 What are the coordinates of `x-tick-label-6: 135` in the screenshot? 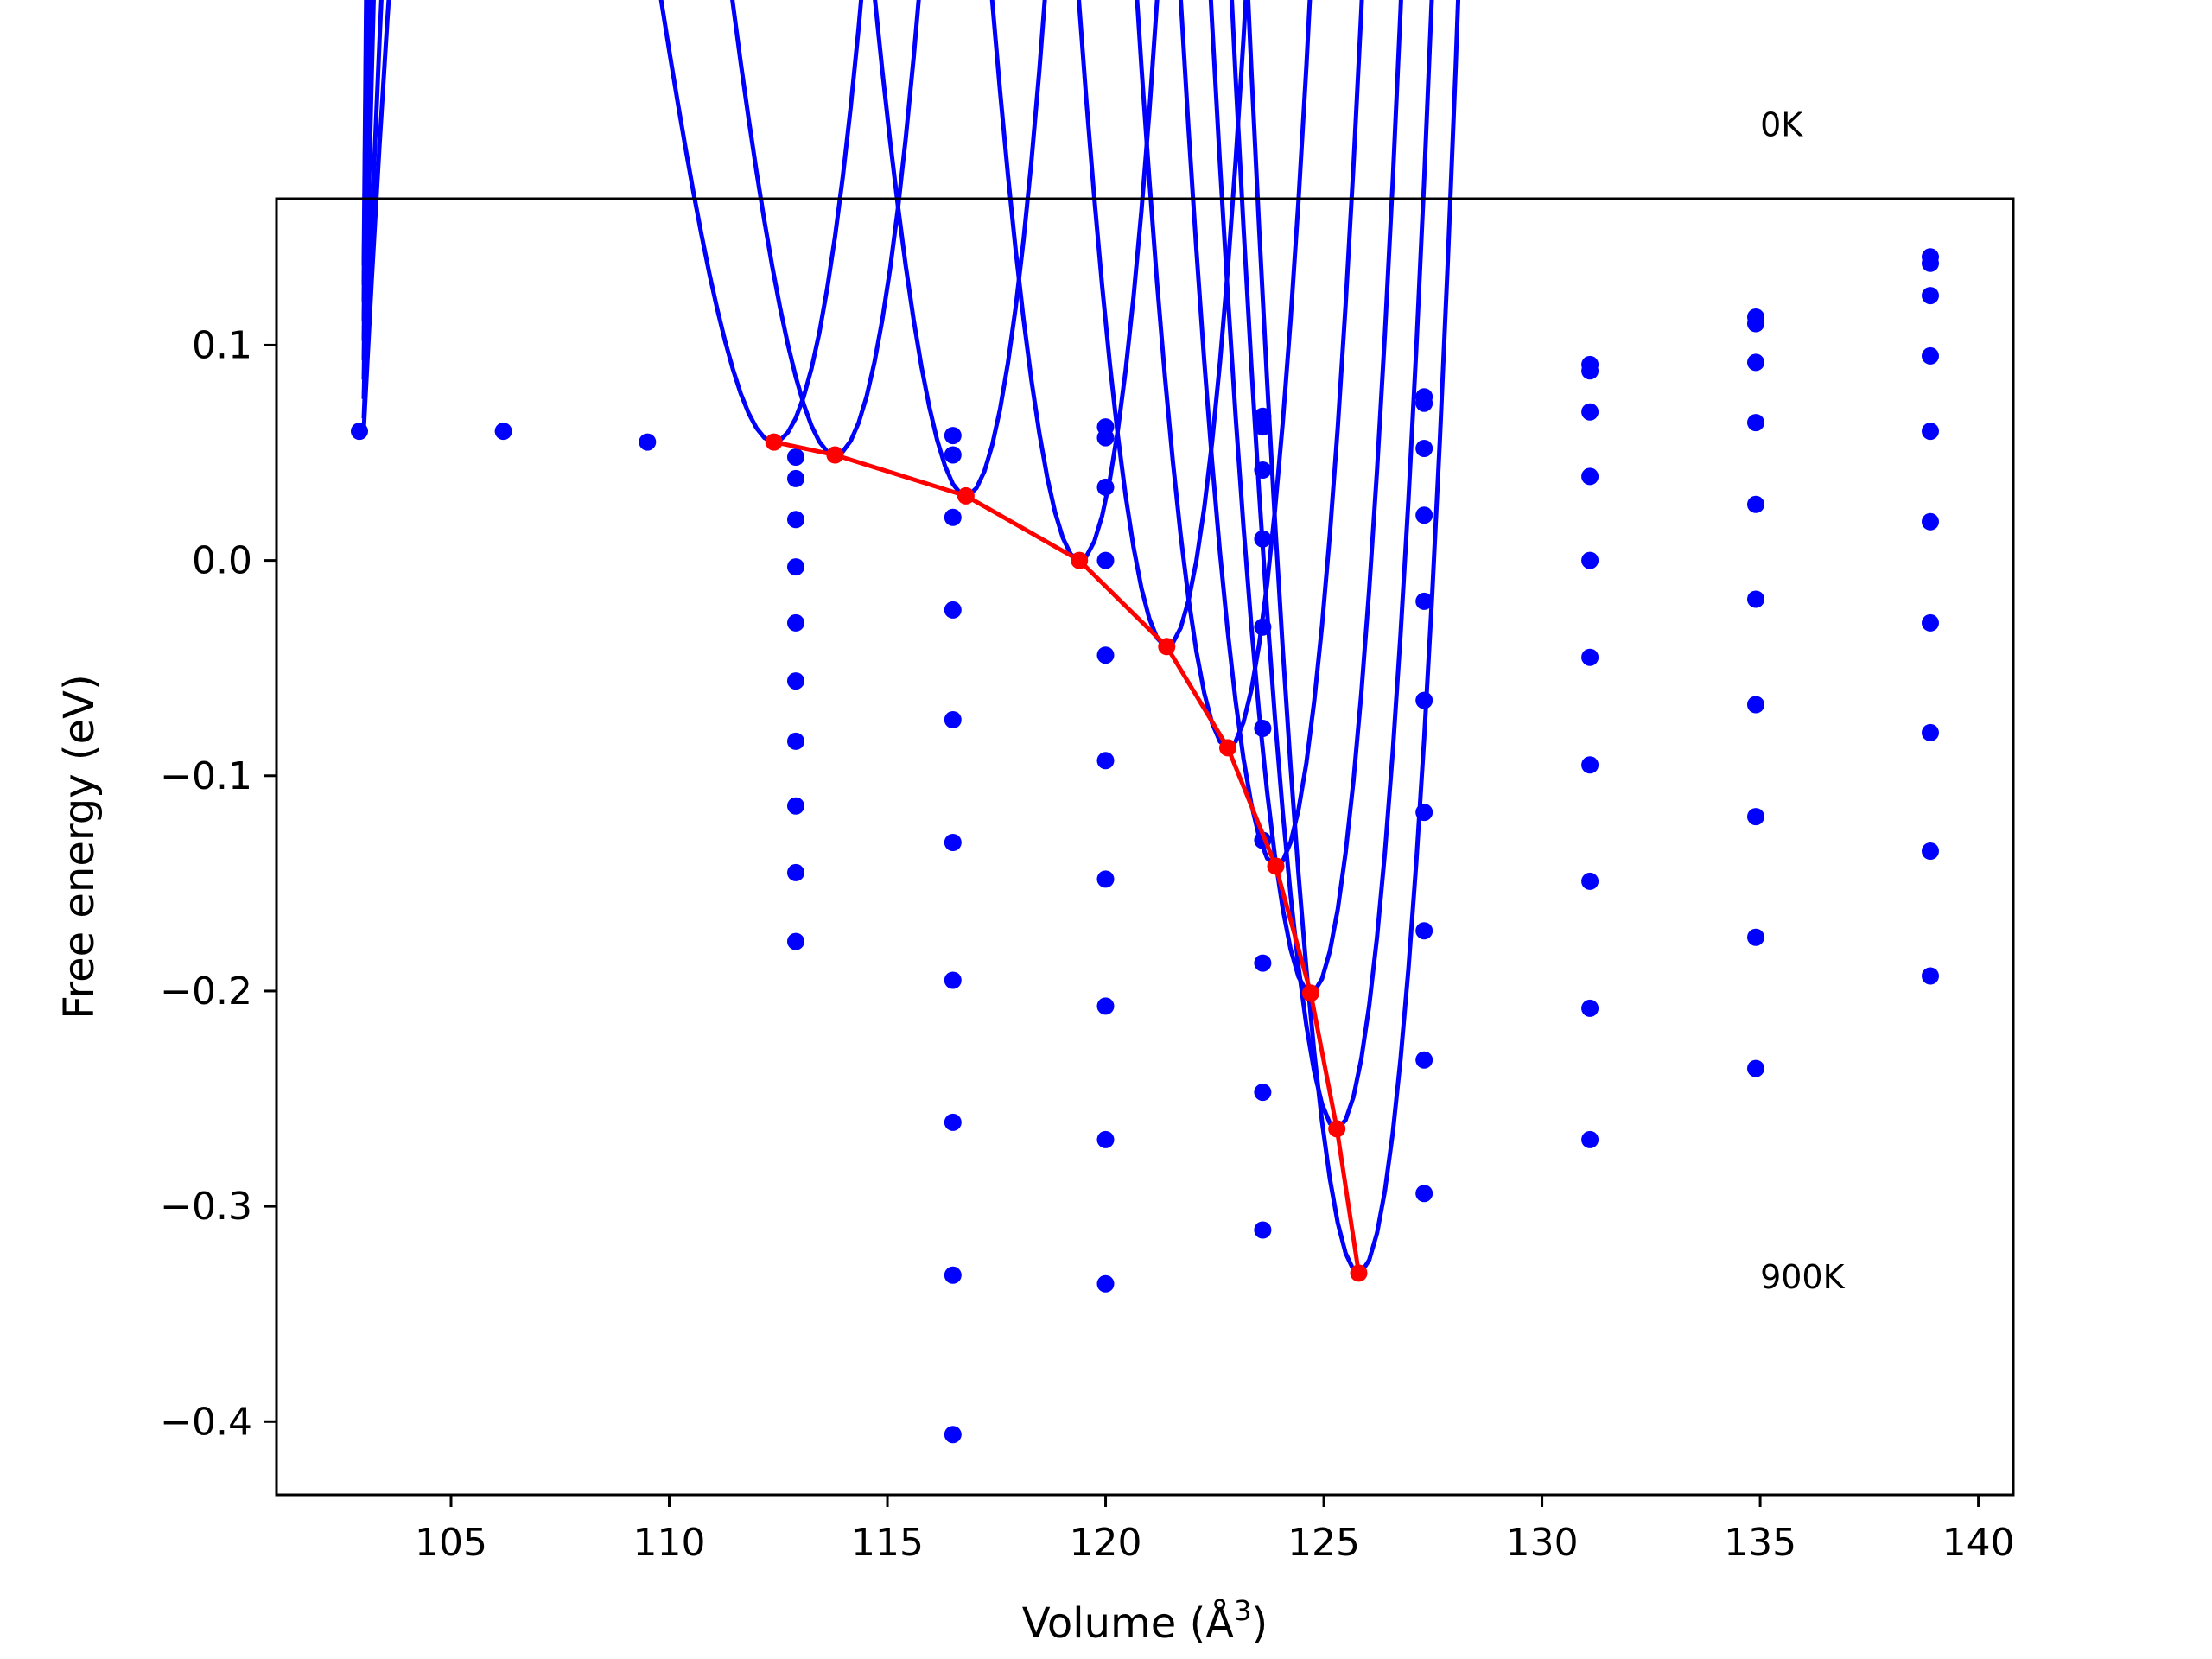 It's located at (1760, 1543).